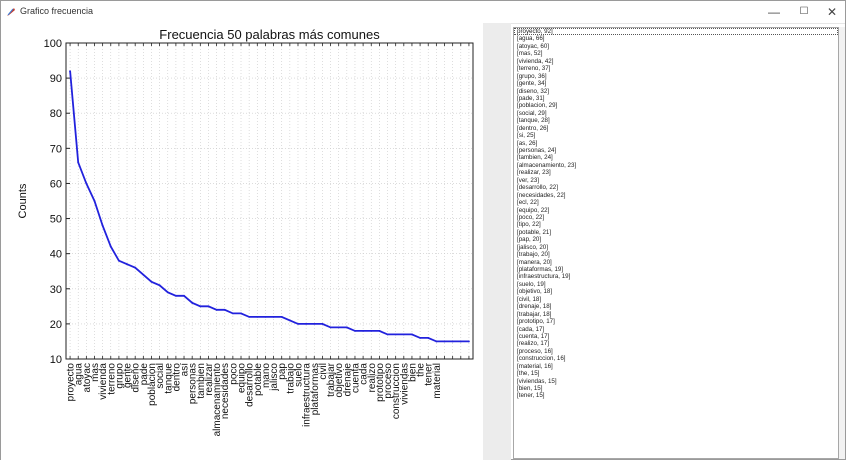 The height and width of the screenshot is (465, 846). I want to click on list-item: [personas, 24], so click(537, 150).